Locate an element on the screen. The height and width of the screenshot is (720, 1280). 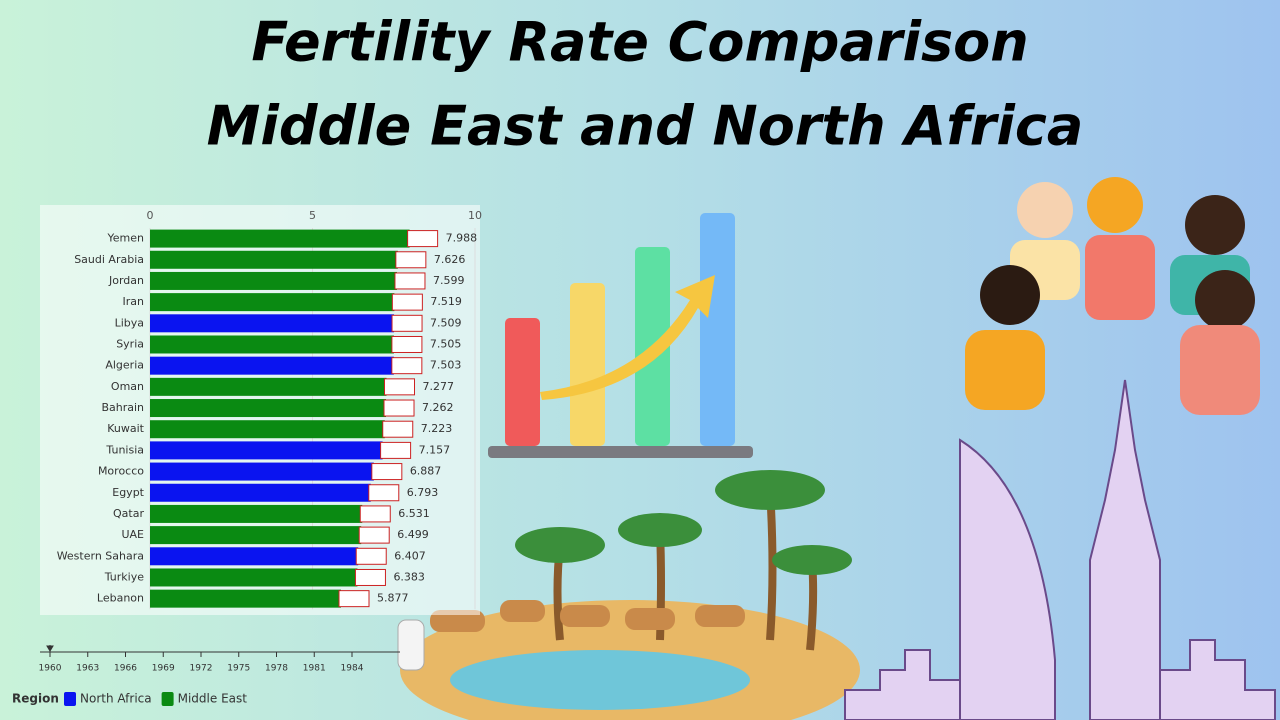
category-label: Oman is located at coordinates (127, 386).